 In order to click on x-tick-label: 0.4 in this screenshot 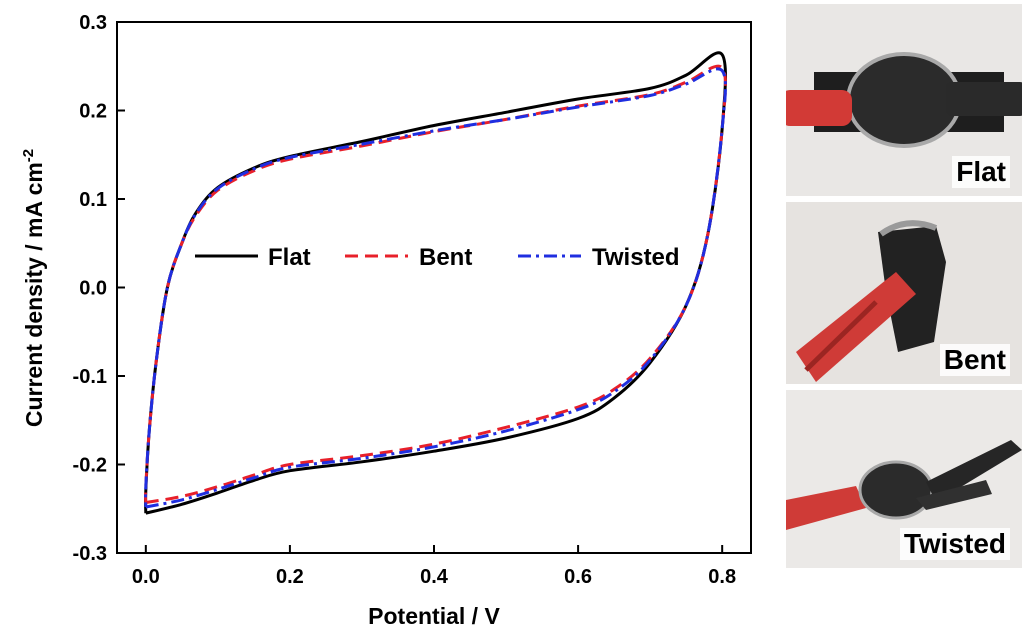, I will do `click(434, 577)`.